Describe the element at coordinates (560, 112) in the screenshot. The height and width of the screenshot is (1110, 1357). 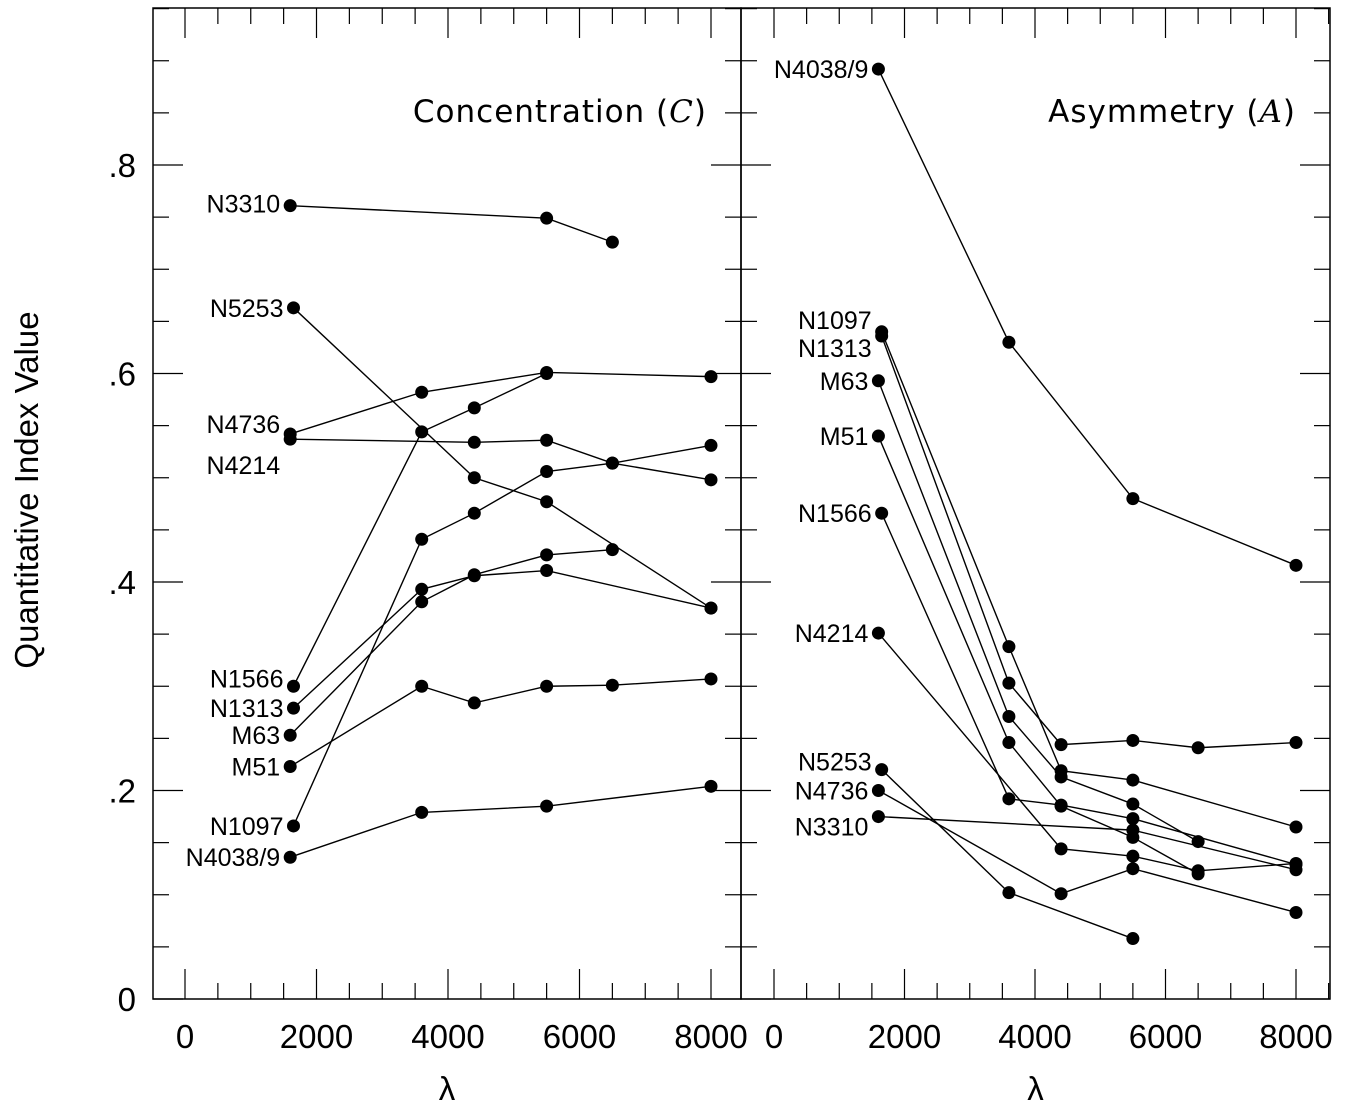
I see `panel-title-1: Concentration (C)` at that location.